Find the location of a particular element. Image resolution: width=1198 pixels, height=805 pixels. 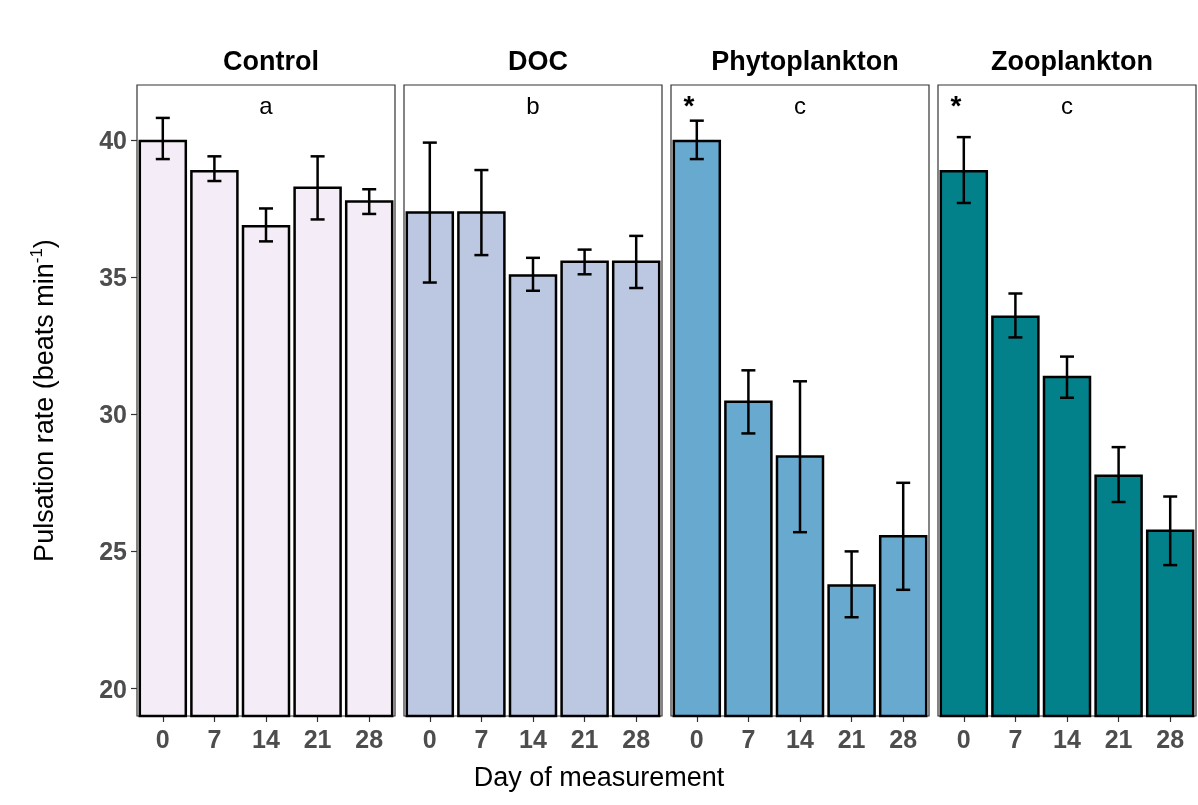

y-tick-label: 35 is located at coordinates (113, 277).